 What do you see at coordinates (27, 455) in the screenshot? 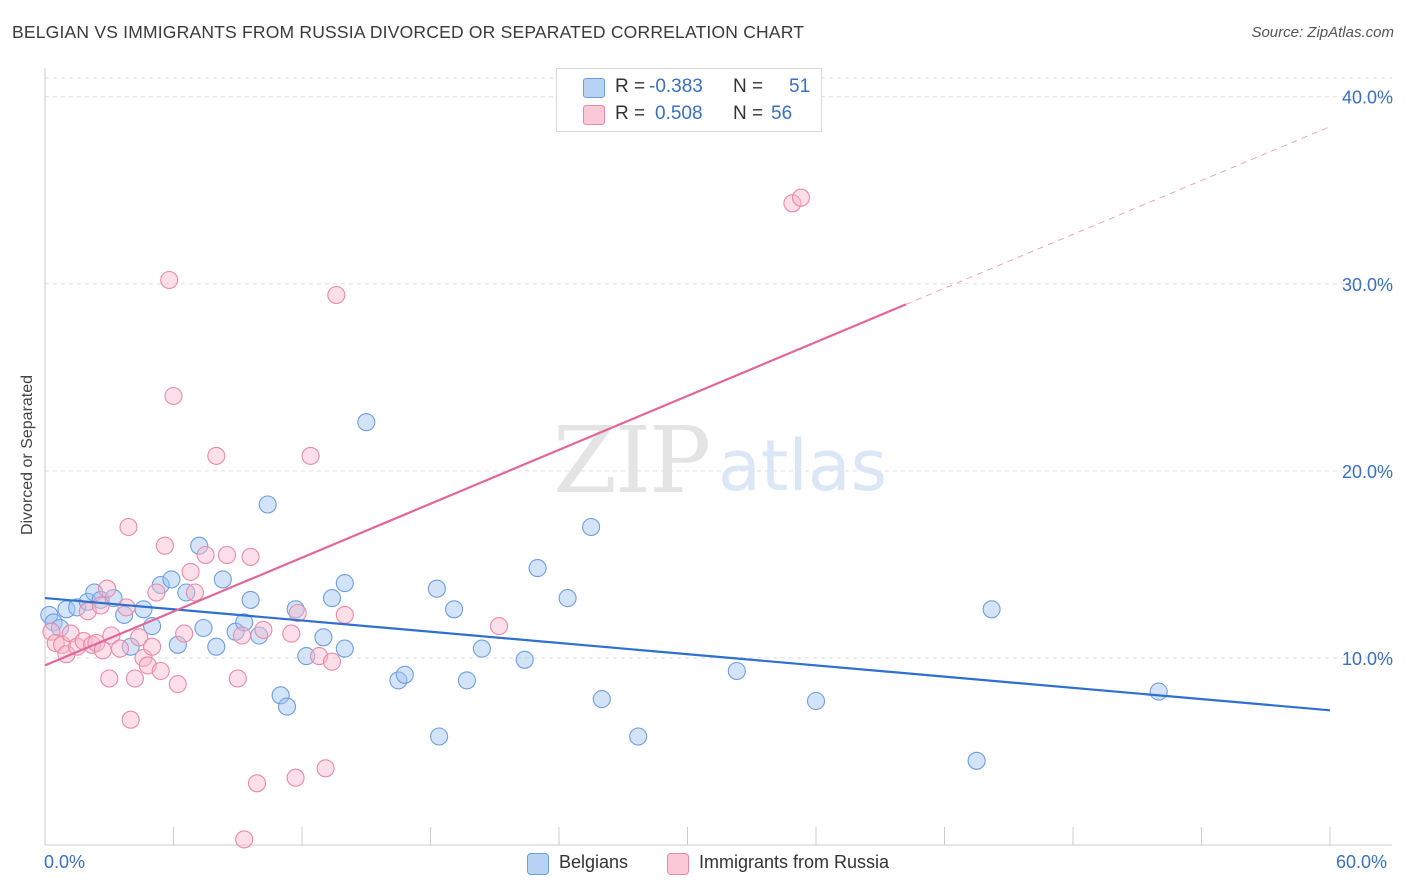
I see `y-axis-label: Divorced or Separated` at bounding box center [27, 455].